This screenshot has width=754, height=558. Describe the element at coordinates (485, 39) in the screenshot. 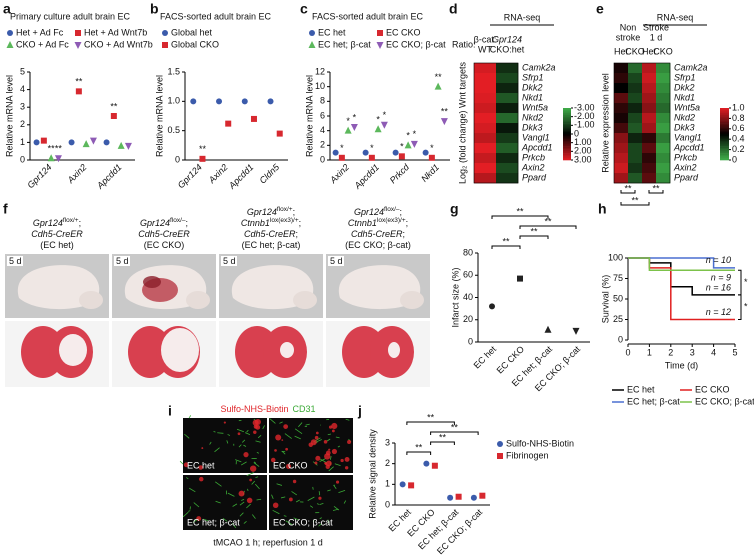

I see `column-label: β-cat:` at that location.